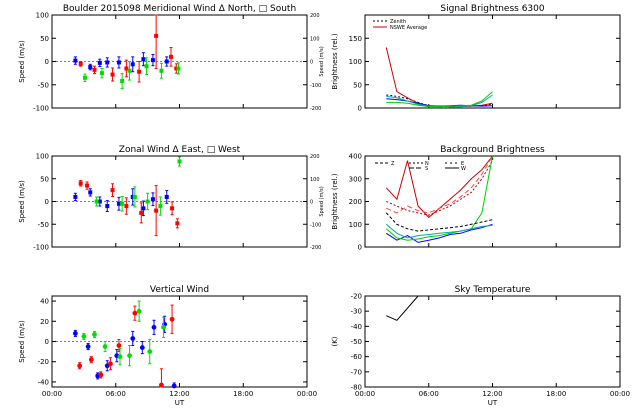 The width and height of the screenshot is (640, 420). What do you see at coordinates (322, 61) in the screenshot?
I see `meridional-ylabel-right: Speed (m/s)` at bounding box center [322, 61].